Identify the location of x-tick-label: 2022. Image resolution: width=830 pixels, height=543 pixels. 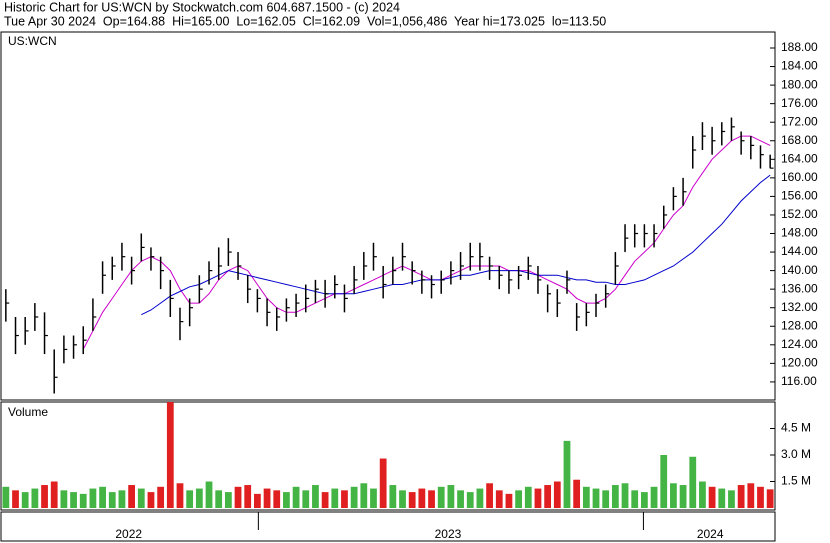
(128, 534).